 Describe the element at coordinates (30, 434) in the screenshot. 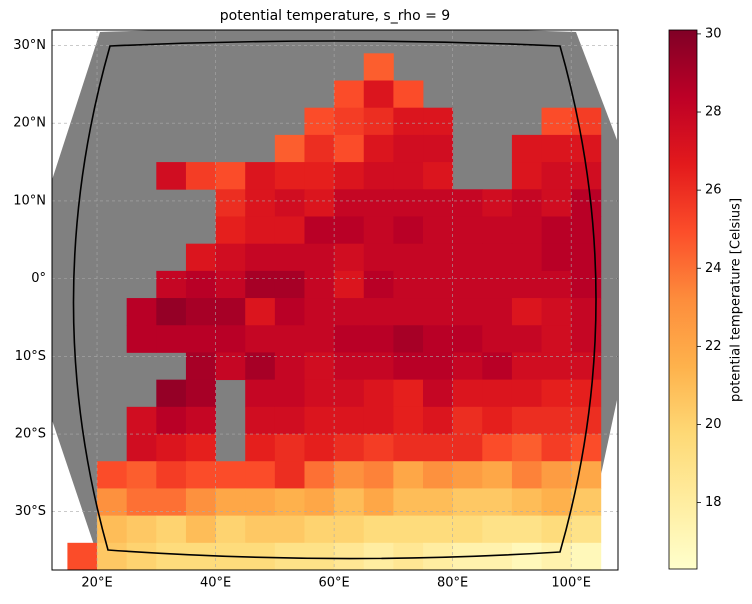

I see `y-tick-label: 20°S` at that location.